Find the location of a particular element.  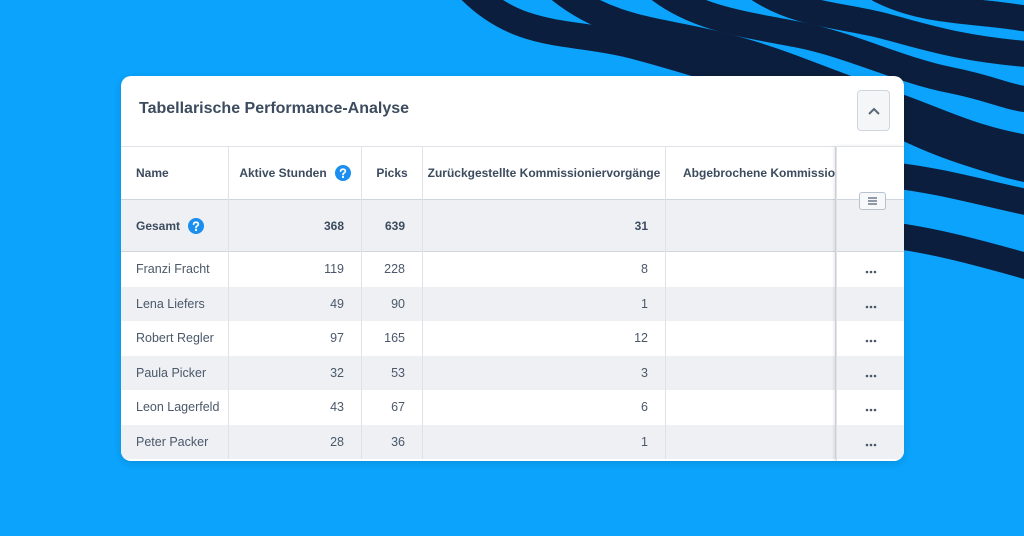

column-header: Zurückgestellte Kommissioniervorgänge is located at coordinates (544, 173).